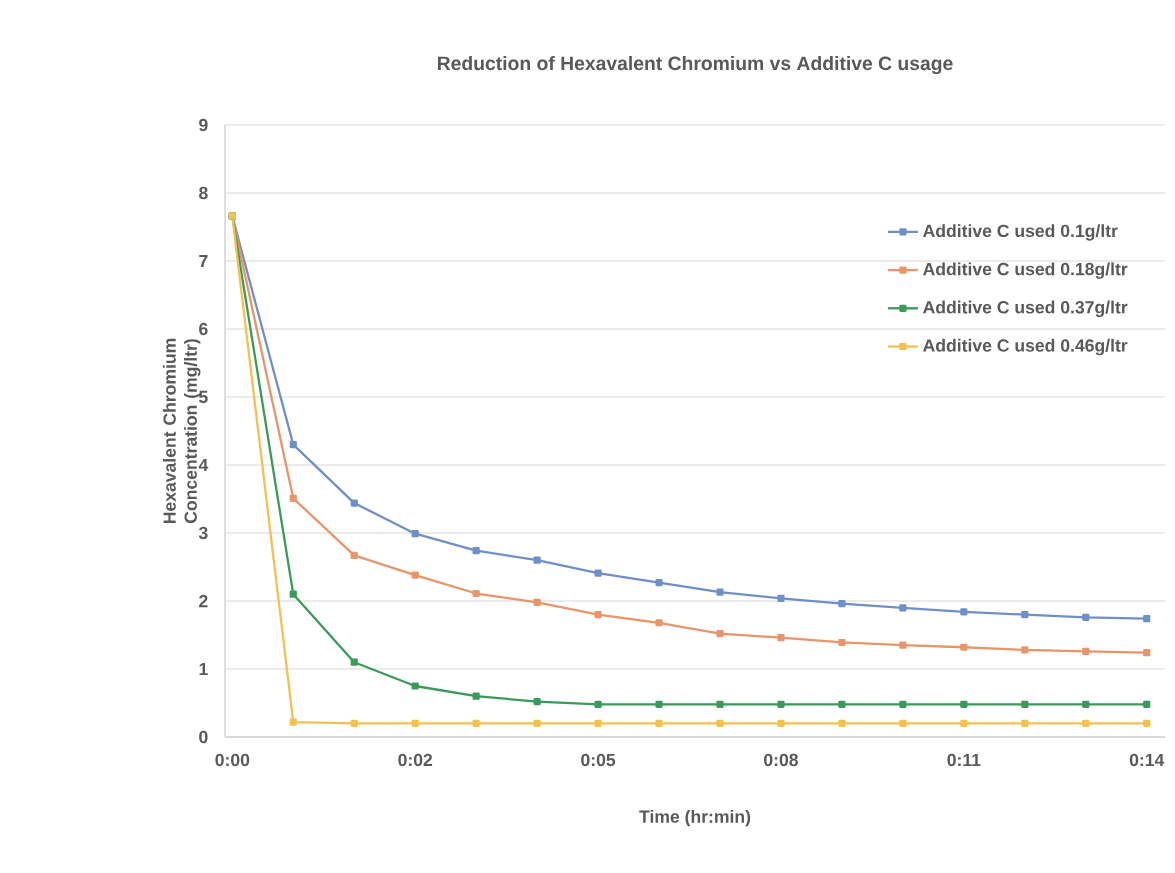 The width and height of the screenshot is (1175, 873). I want to click on y-tick-label: 5, so click(203, 397).